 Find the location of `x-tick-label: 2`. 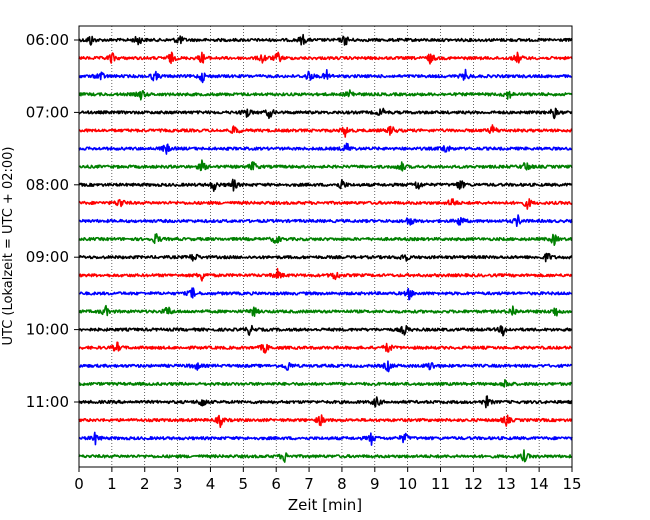

x-tick-label: 2 is located at coordinates (145, 484).